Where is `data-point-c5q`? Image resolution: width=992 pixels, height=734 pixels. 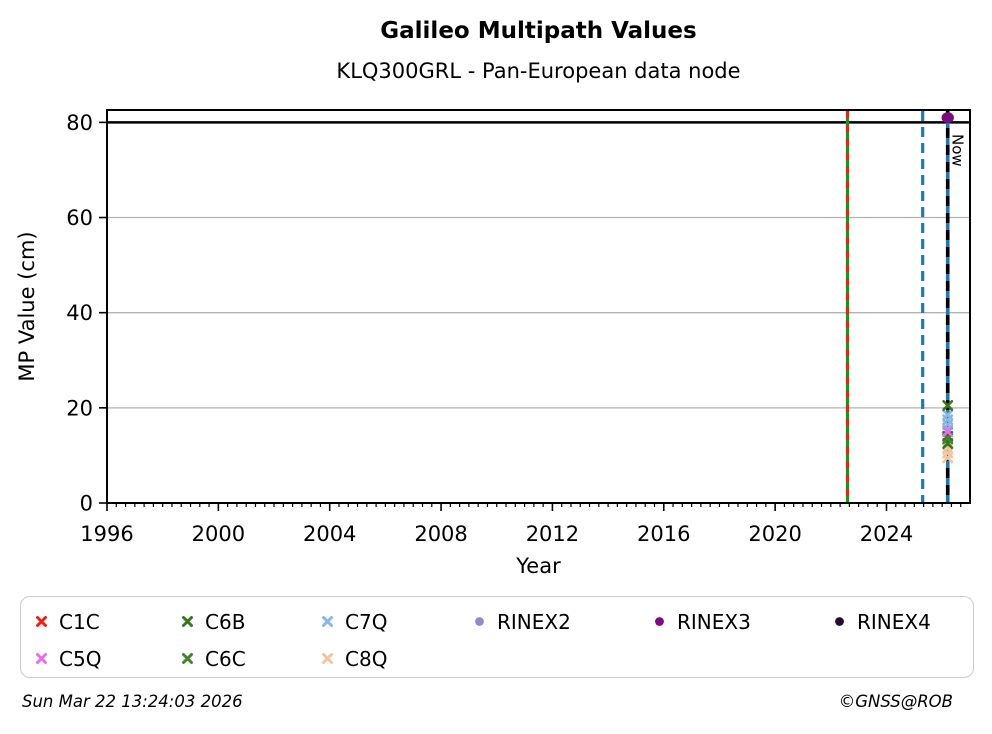 data-point-c5q is located at coordinates (948, 432).